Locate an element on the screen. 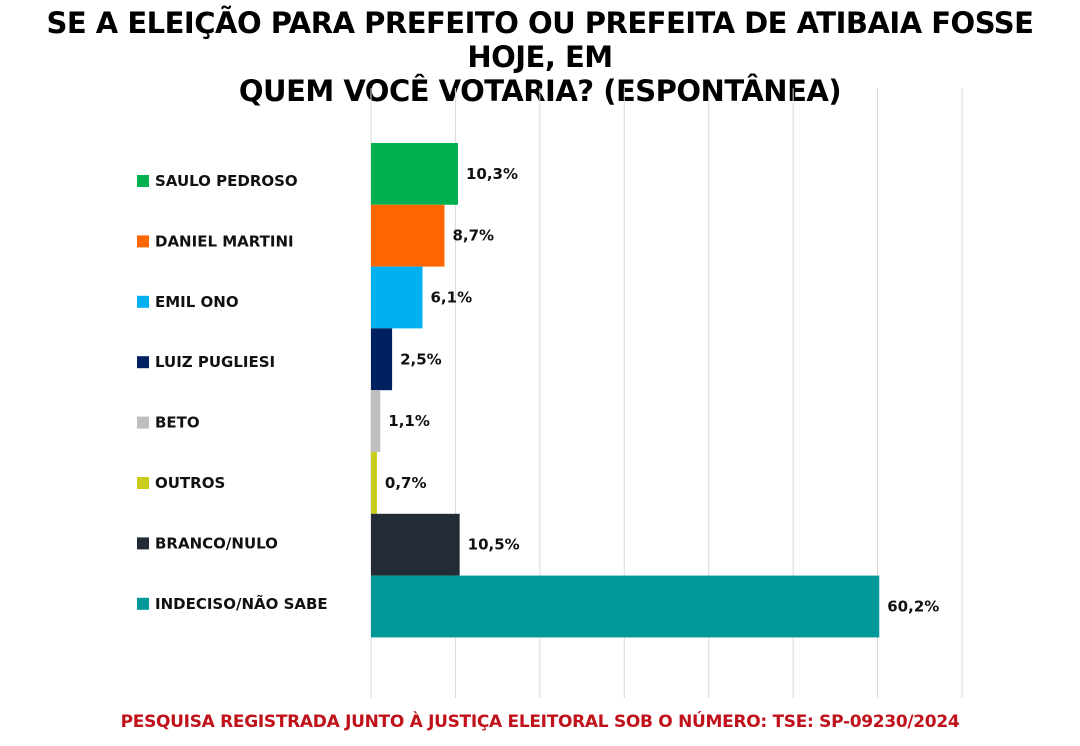  legend-label-2: EMIL ONO is located at coordinates (197, 302).